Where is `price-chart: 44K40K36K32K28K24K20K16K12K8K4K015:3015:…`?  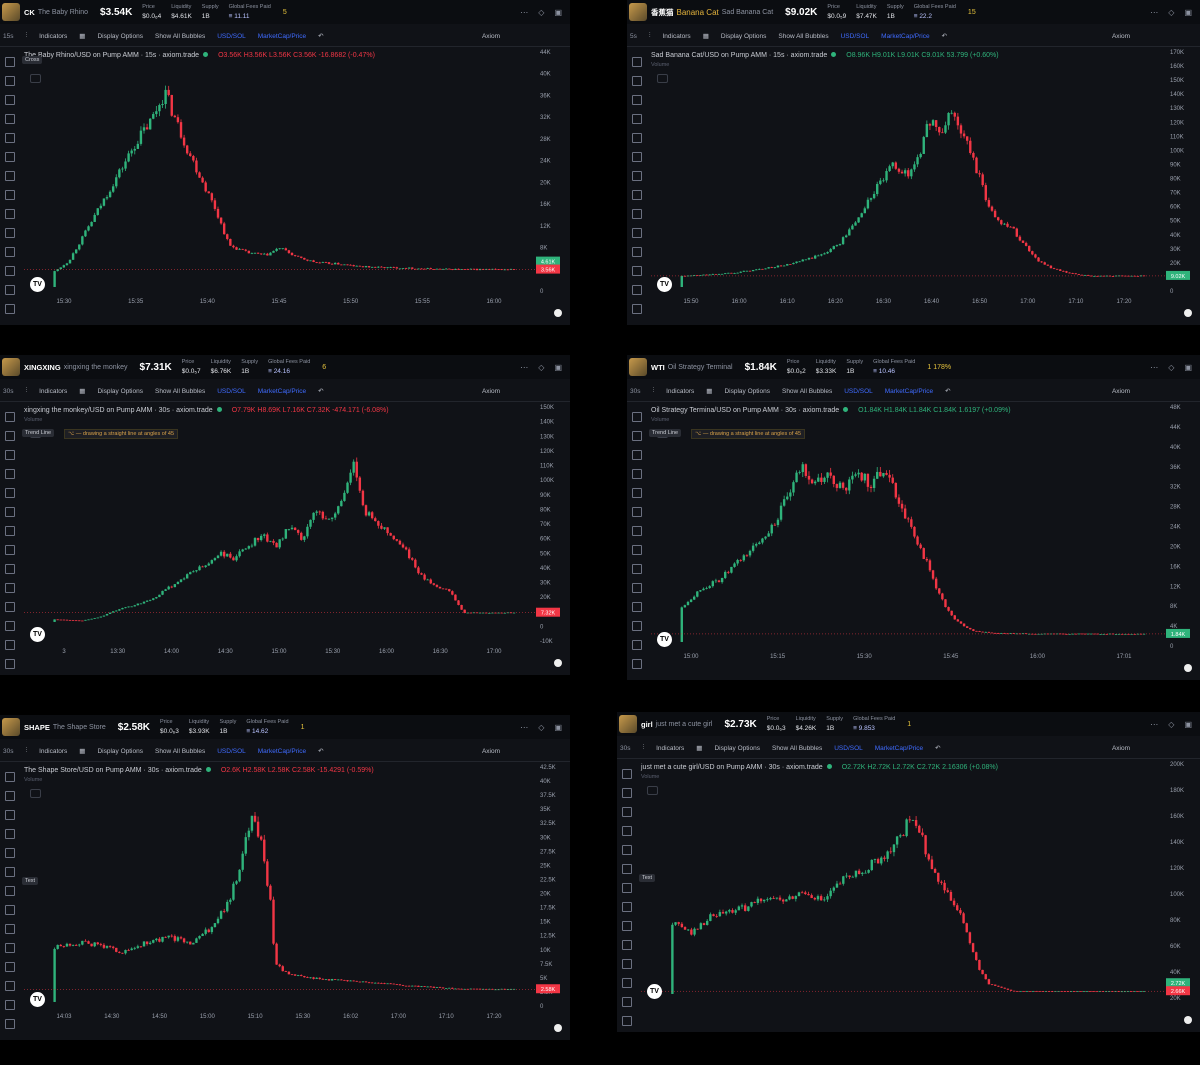
price-chart: 44K40K36K32K28K24K20K16K12K8K4K015:3015:… is located at coordinates (285, 162).